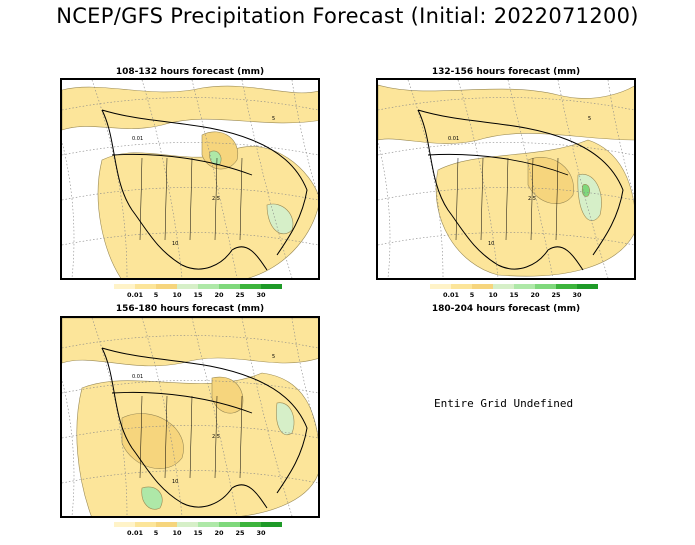 Image resolution: width=695 pixels, height=545 pixels. I want to click on panel-2-title: 132-156 hours forecast (mm), so click(506, 72).